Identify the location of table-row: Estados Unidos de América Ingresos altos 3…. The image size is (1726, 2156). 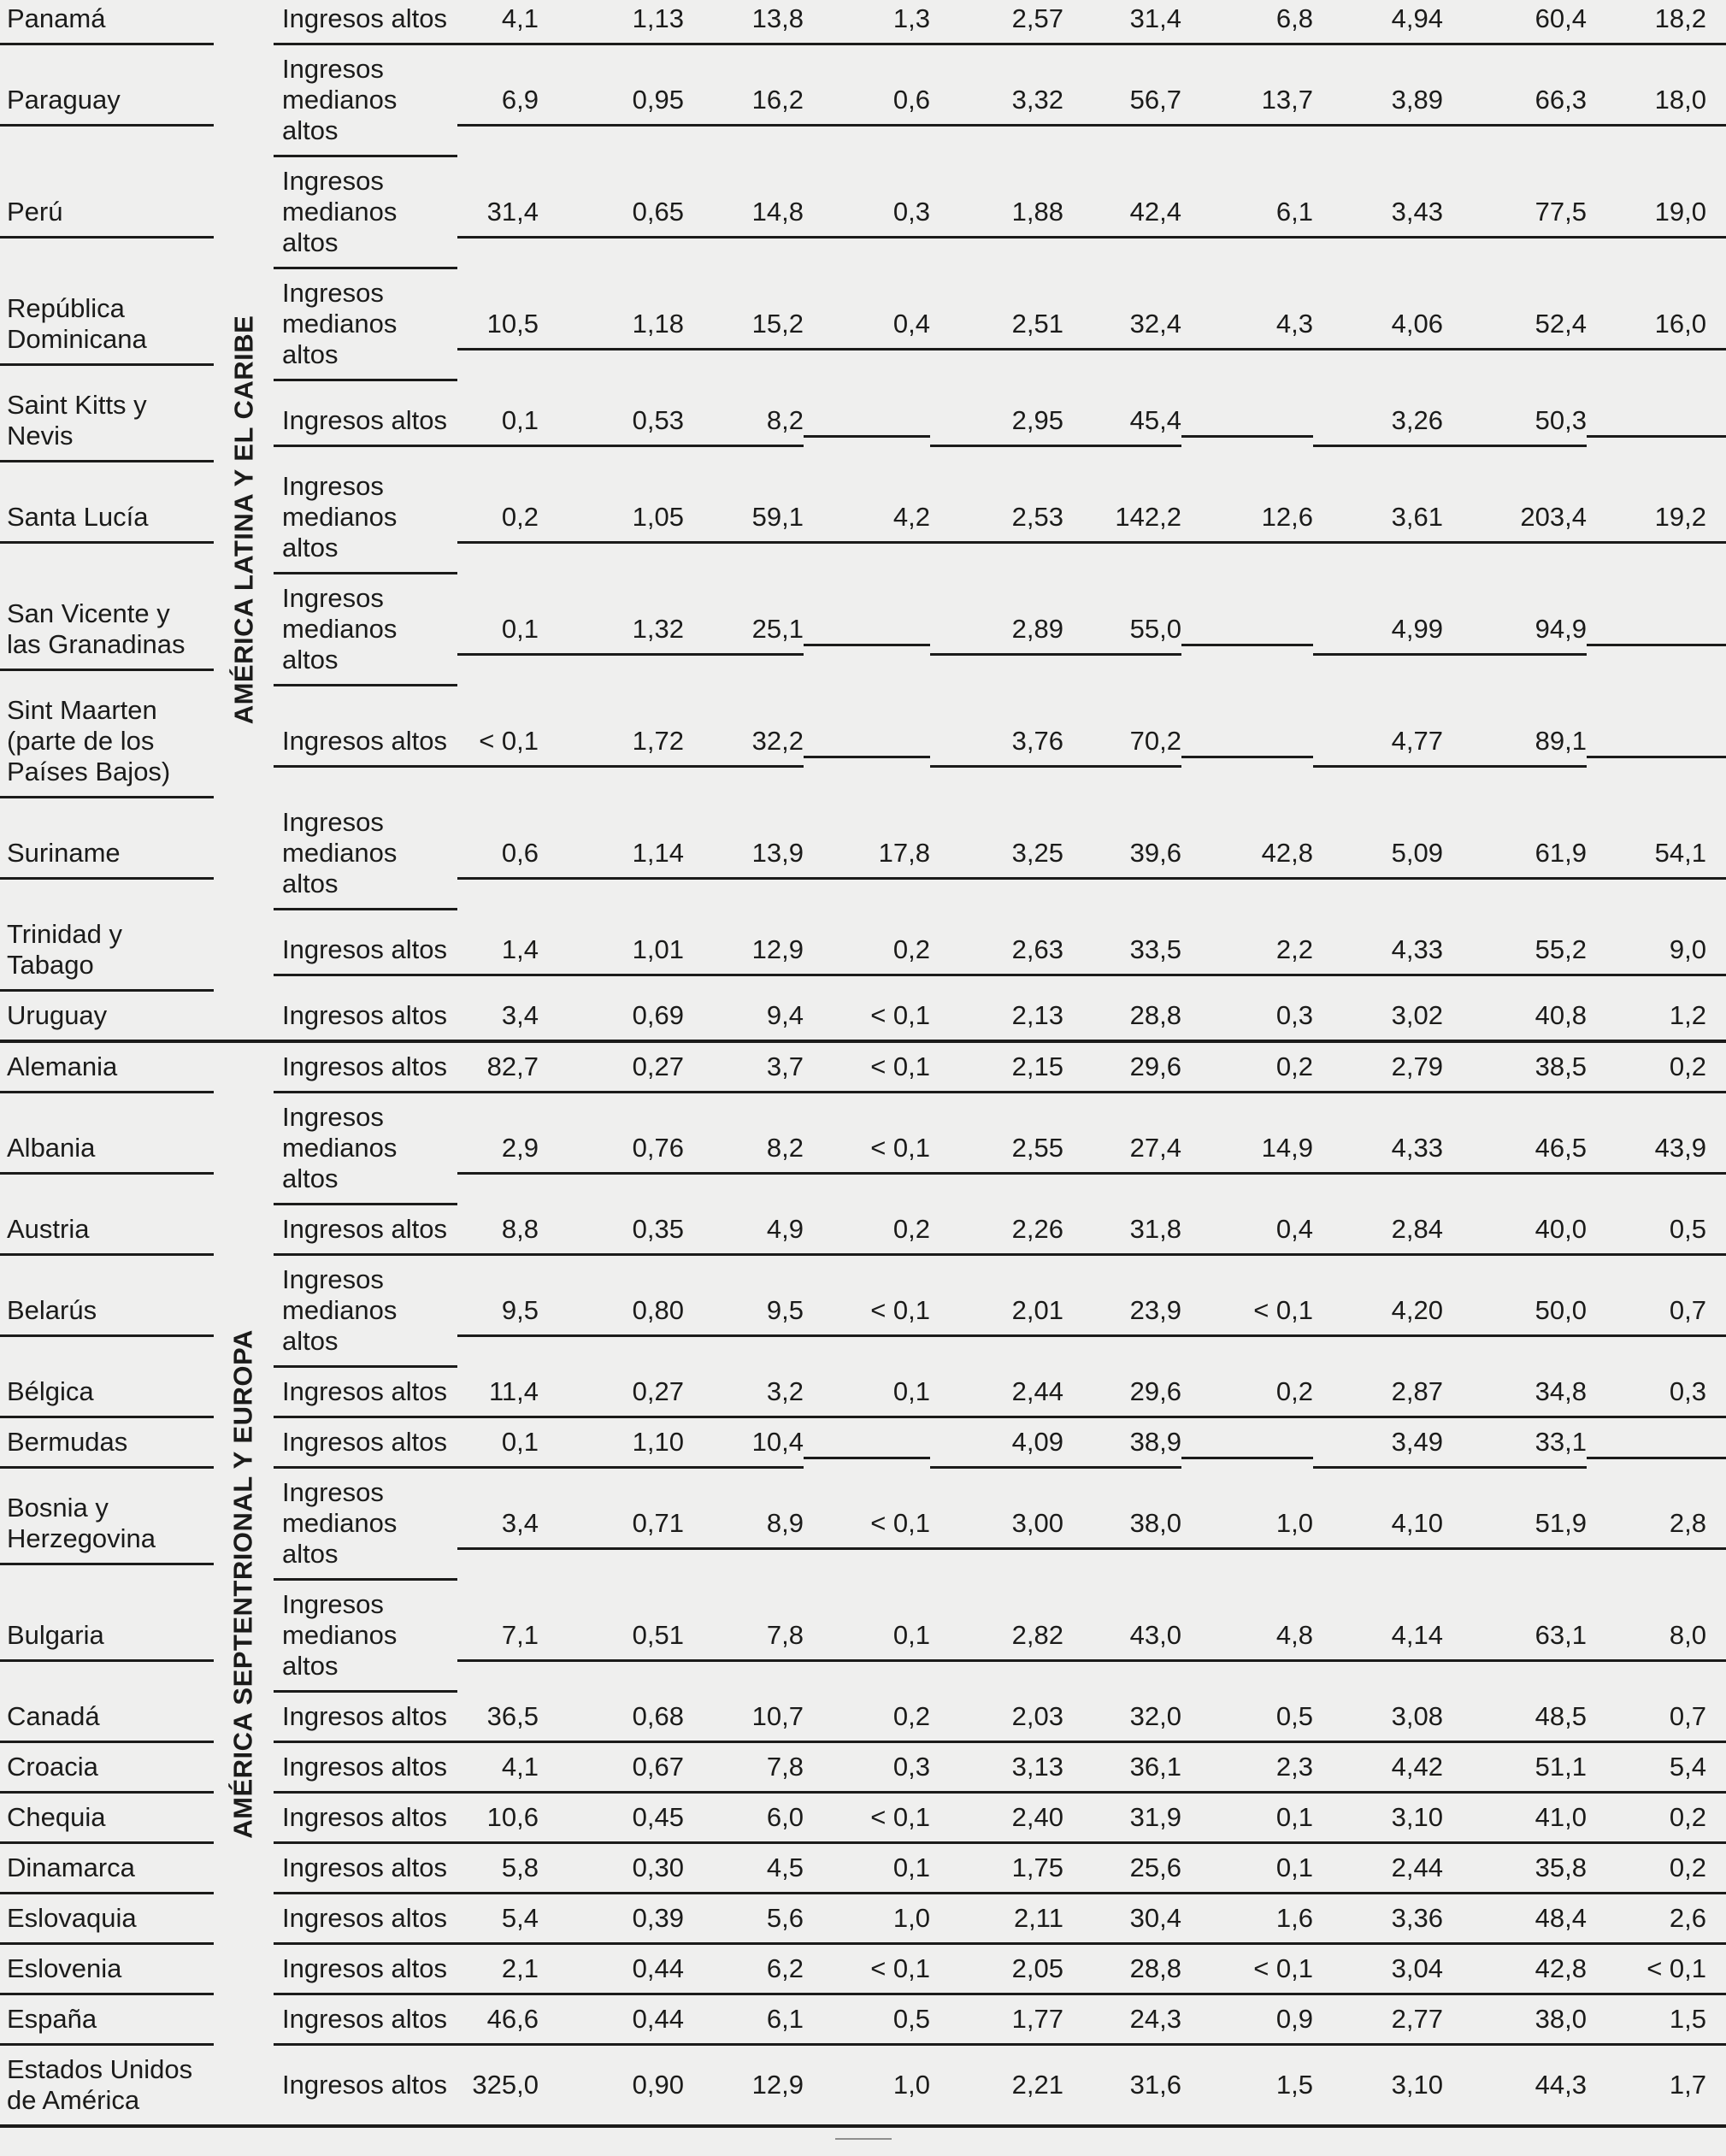
(863, 2085).